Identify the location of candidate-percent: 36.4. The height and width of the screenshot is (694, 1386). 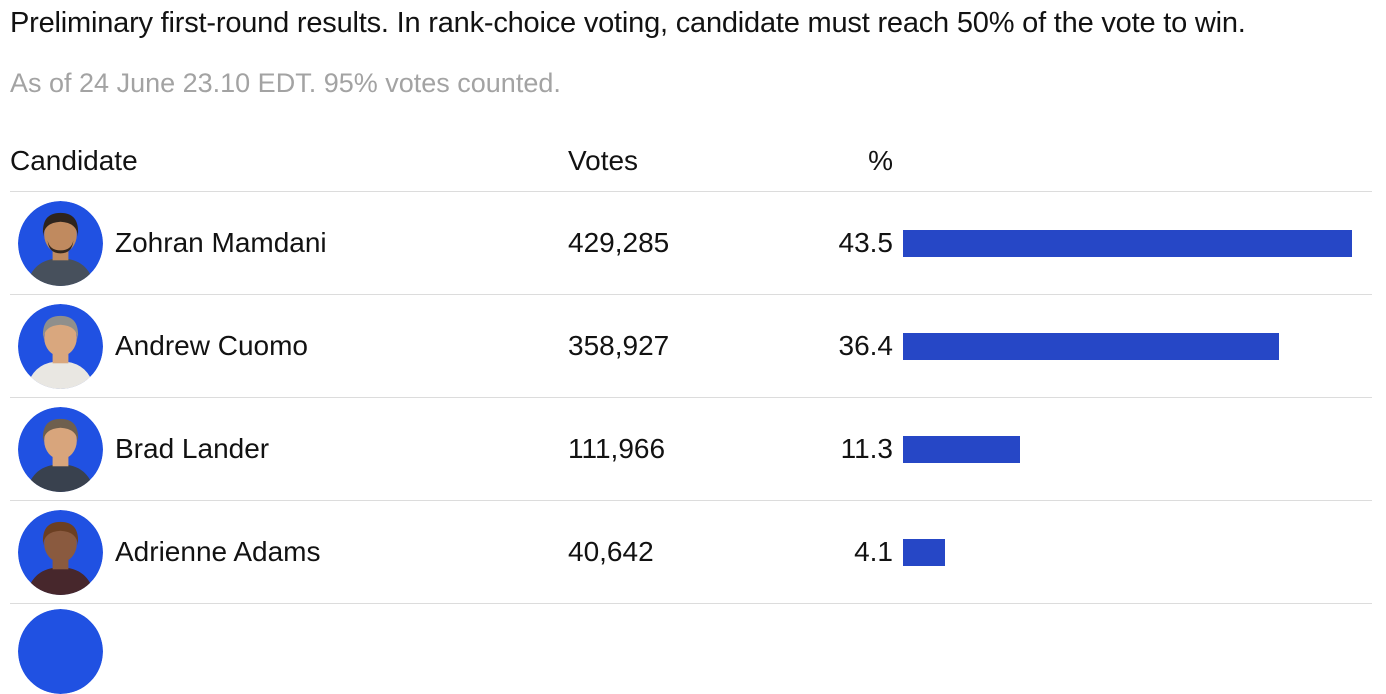
(866, 345).